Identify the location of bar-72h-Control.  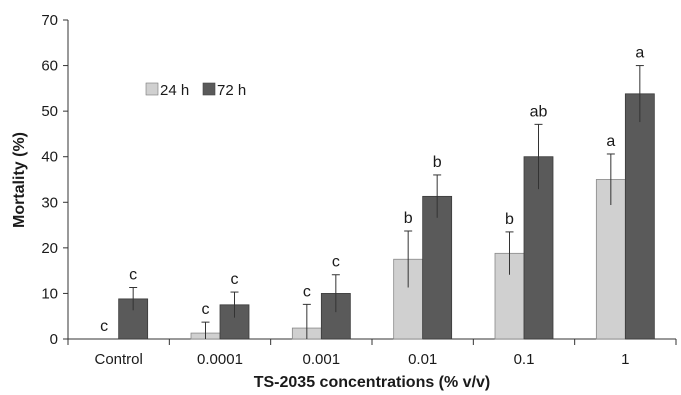
(133, 319).